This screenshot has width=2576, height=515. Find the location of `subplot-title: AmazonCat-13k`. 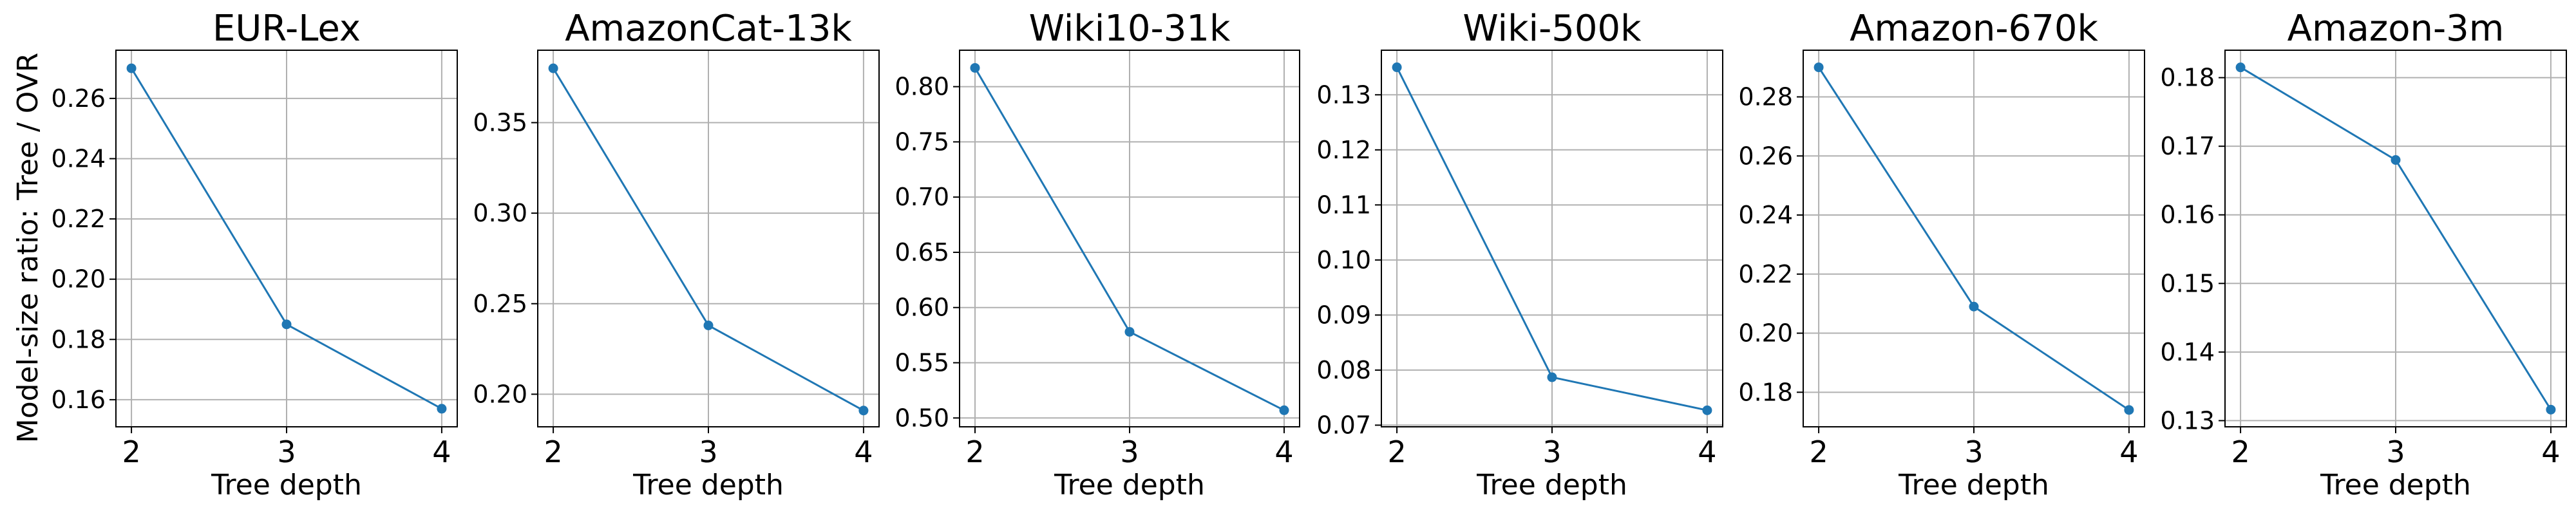

subplot-title: AmazonCat-13k is located at coordinates (709, 29).